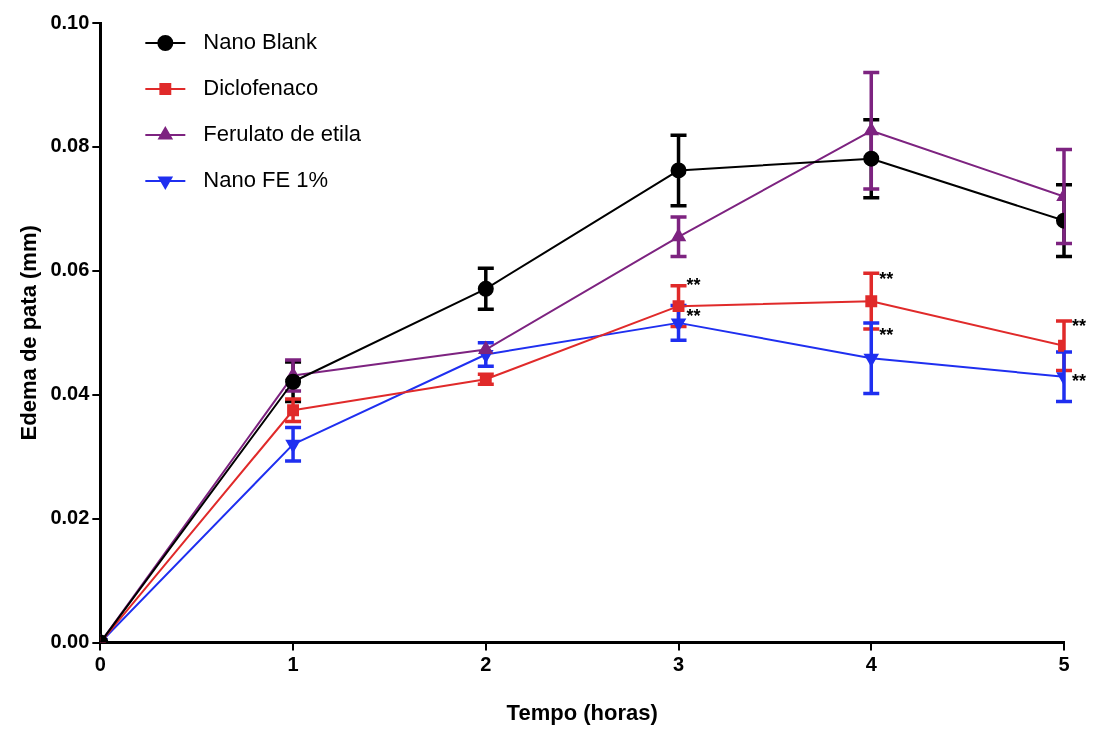 This screenshot has height=746, width=1102. I want to click on legend-label: Nano Blank, so click(261, 42).